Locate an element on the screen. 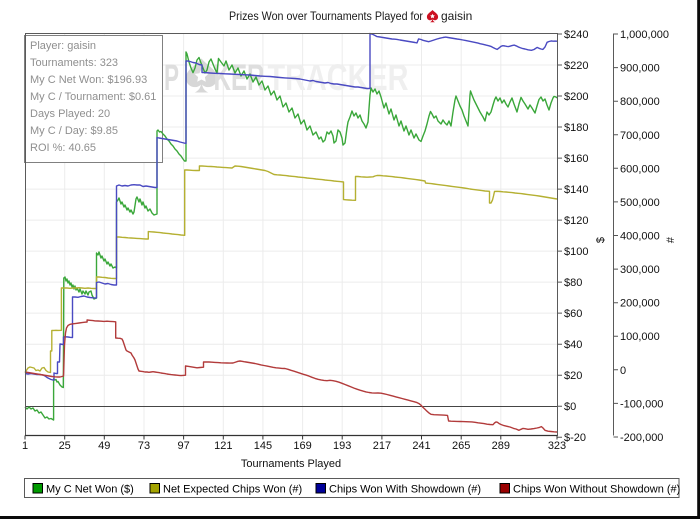 This screenshot has height=524, width=700. svg-text: My C / Day: $9.85 is located at coordinates (74, 131).